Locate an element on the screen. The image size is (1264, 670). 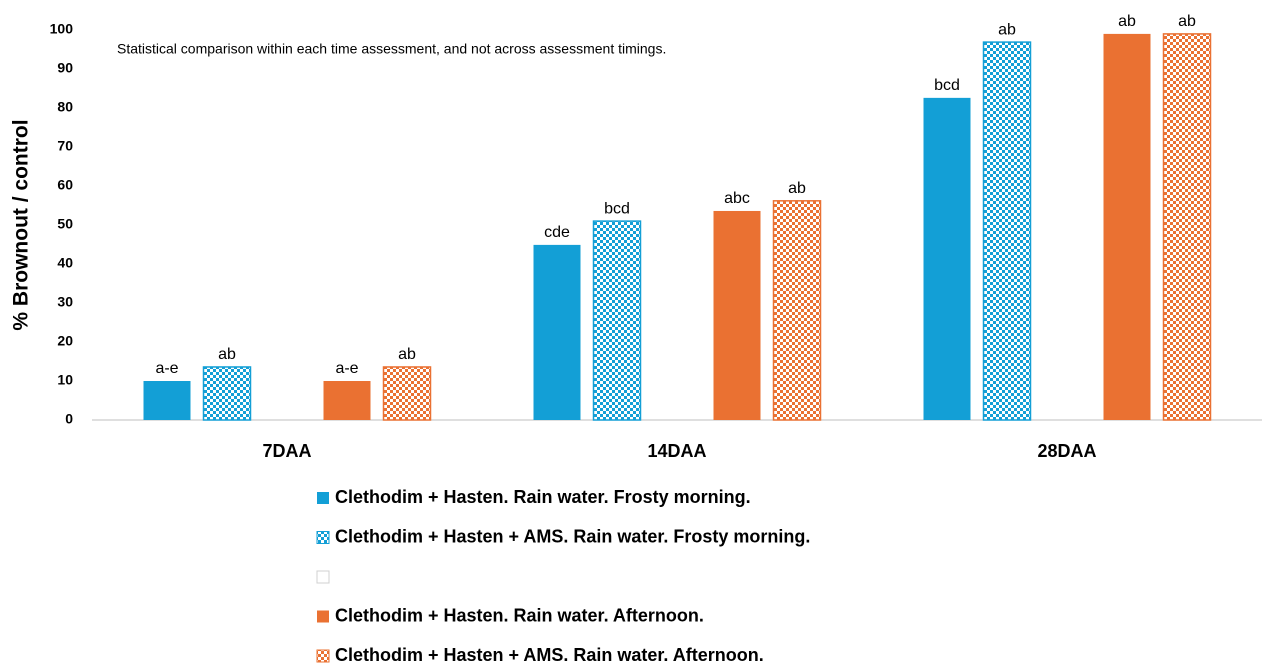
x-tick-label: 14DAA is located at coordinates (676, 451).